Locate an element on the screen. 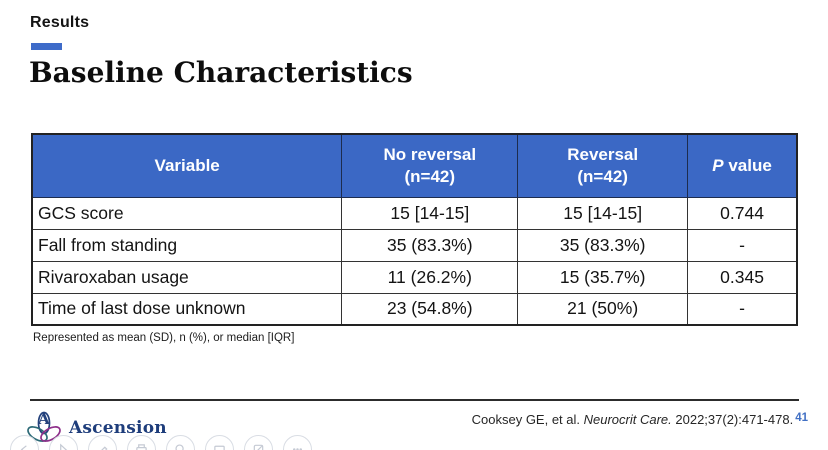  brand-logo: A Ascension is located at coordinates (95, 425).